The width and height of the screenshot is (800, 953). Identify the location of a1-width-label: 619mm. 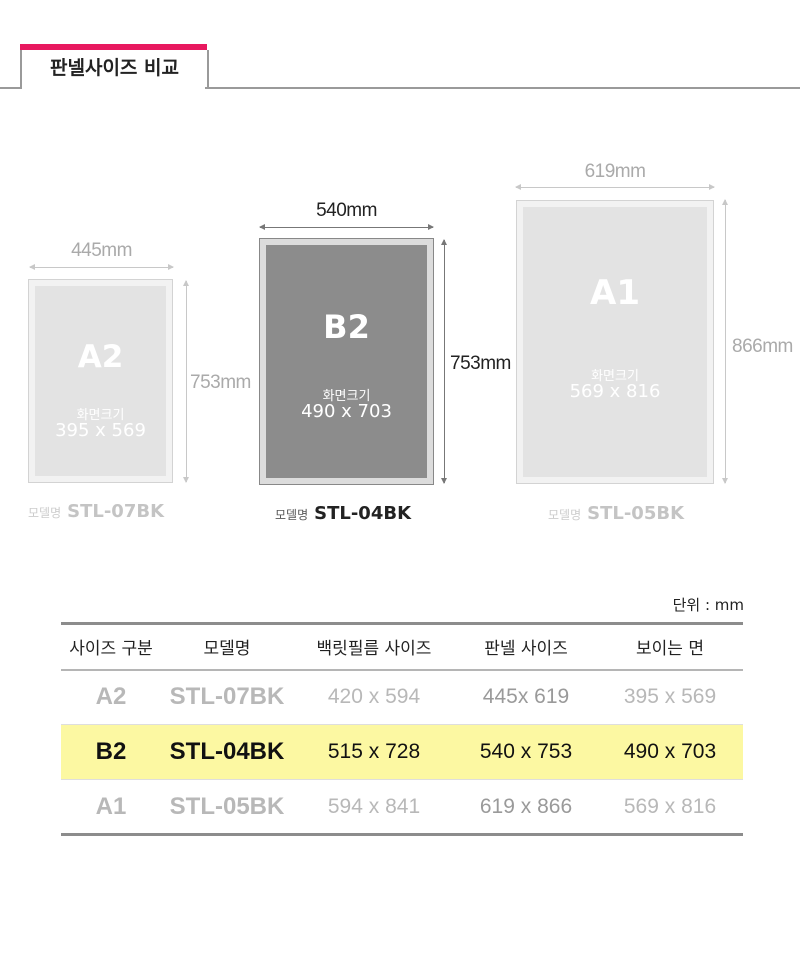
(615, 171).